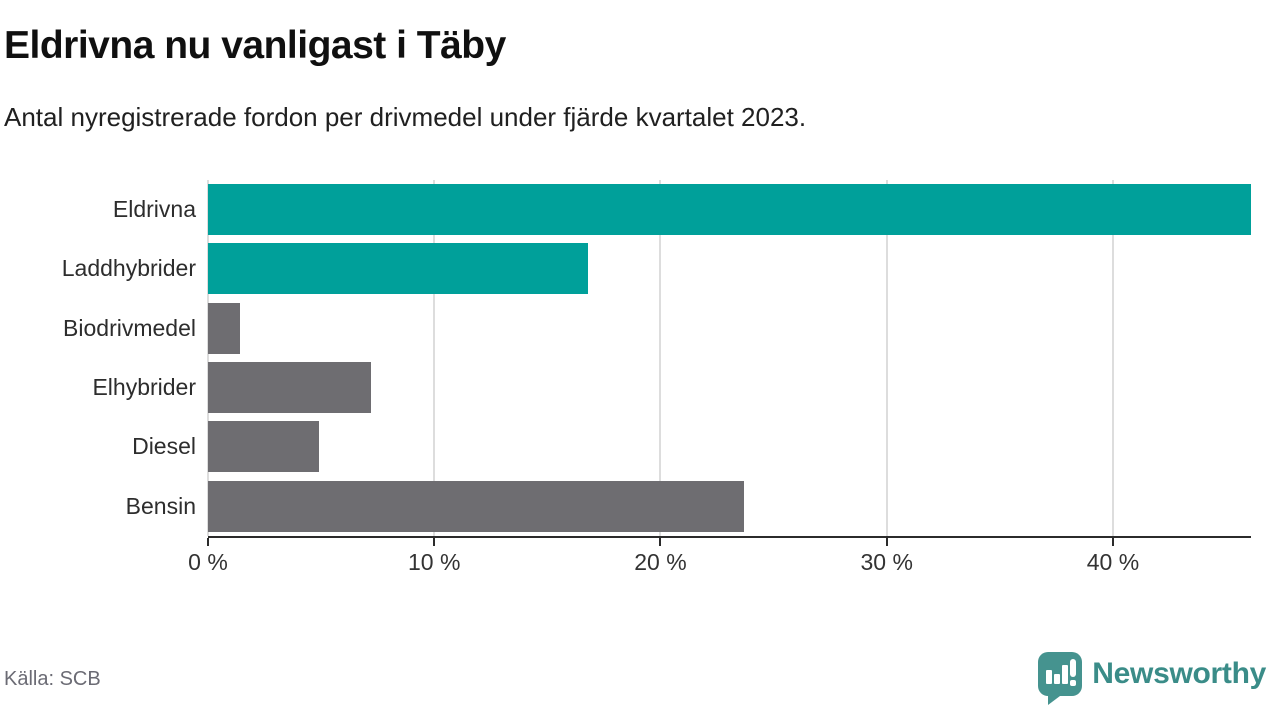  I want to click on x-tick-label: 0 %, so click(208, 562).